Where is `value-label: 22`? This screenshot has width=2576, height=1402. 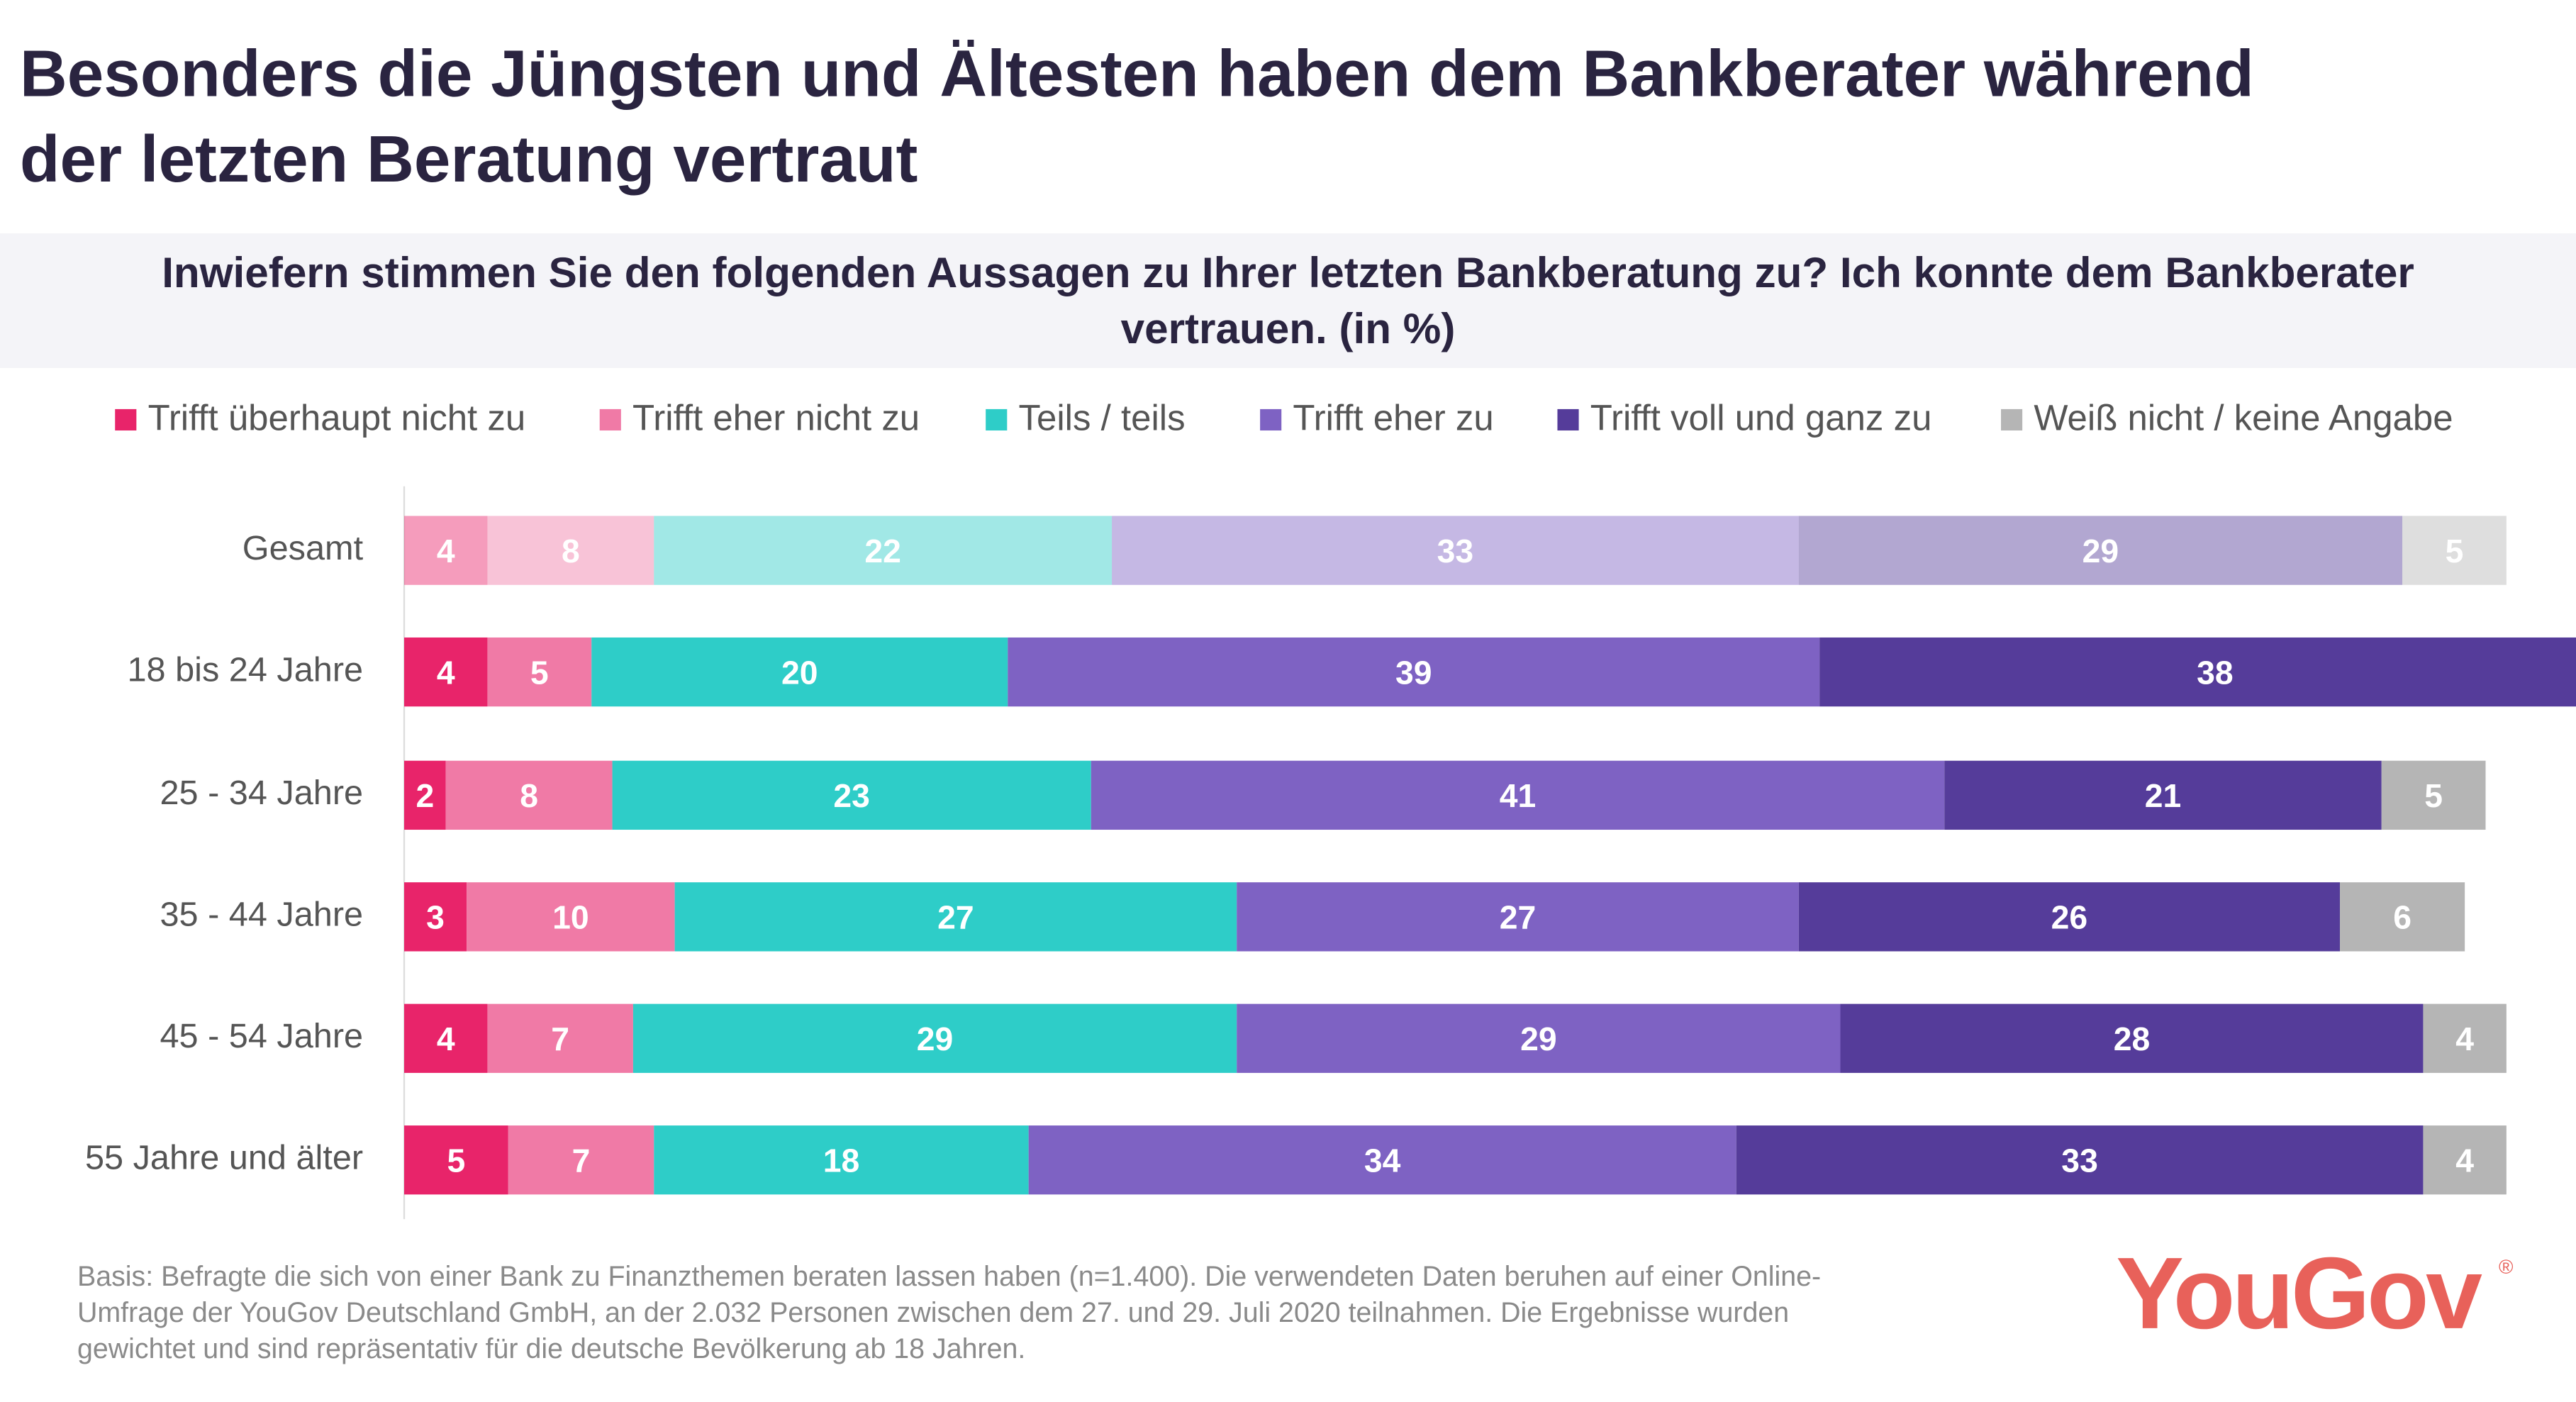 value-label: 22 is located at coordinates (883, 551).